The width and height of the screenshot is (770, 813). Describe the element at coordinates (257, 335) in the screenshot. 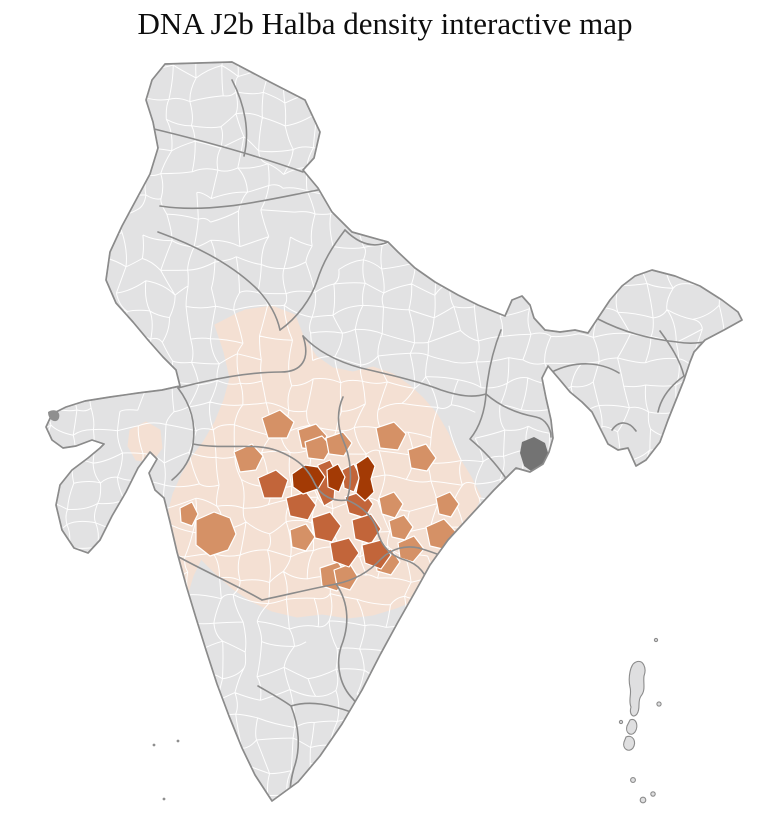

I see `district-level1` at that location.